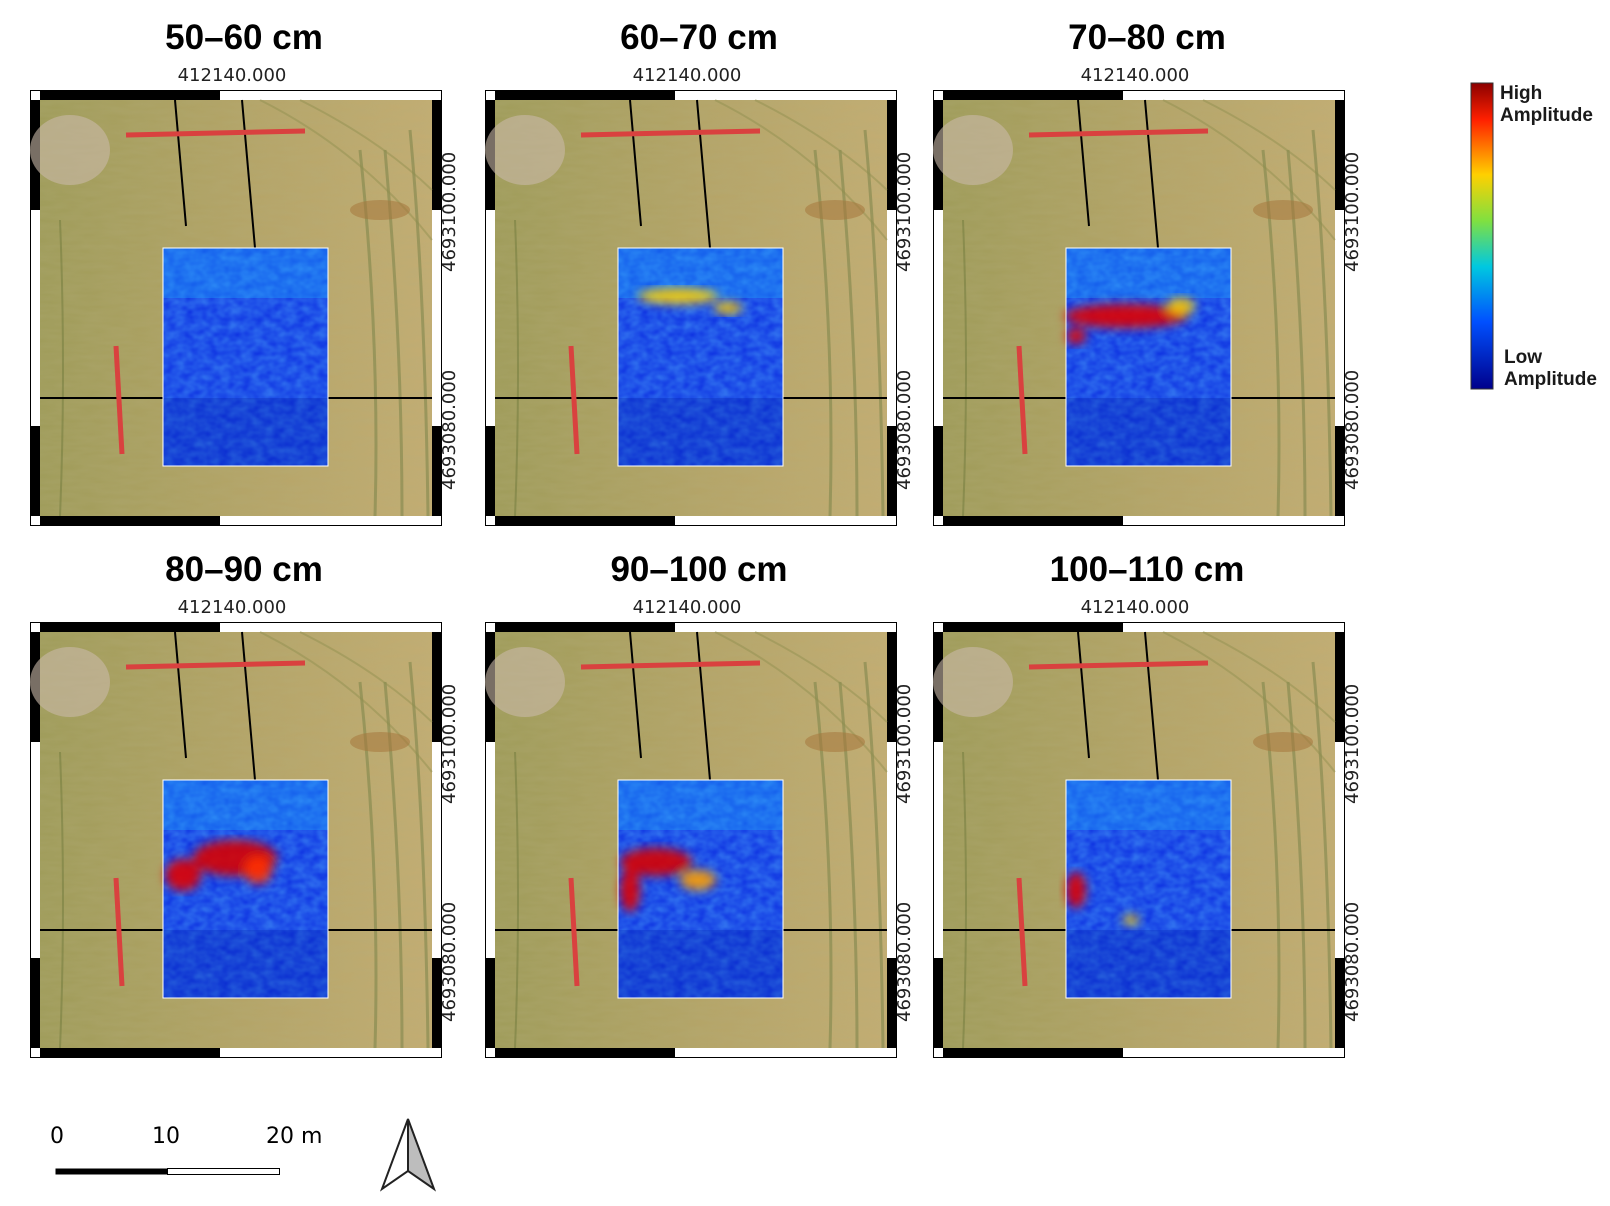 This screenshot has width=1610, height=1206. I want to click on panel-title: 70–80 cm, so click(1147, 37).